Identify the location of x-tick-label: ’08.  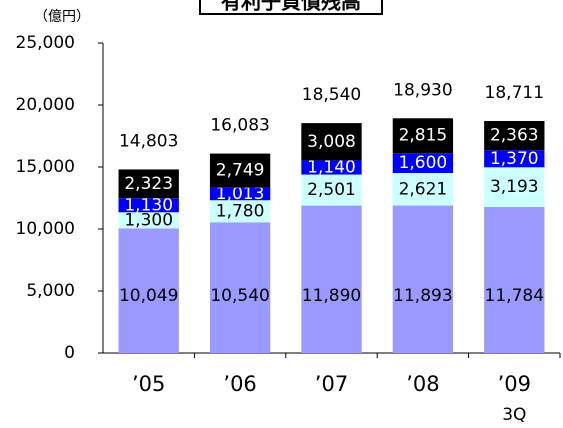
(422, 384).